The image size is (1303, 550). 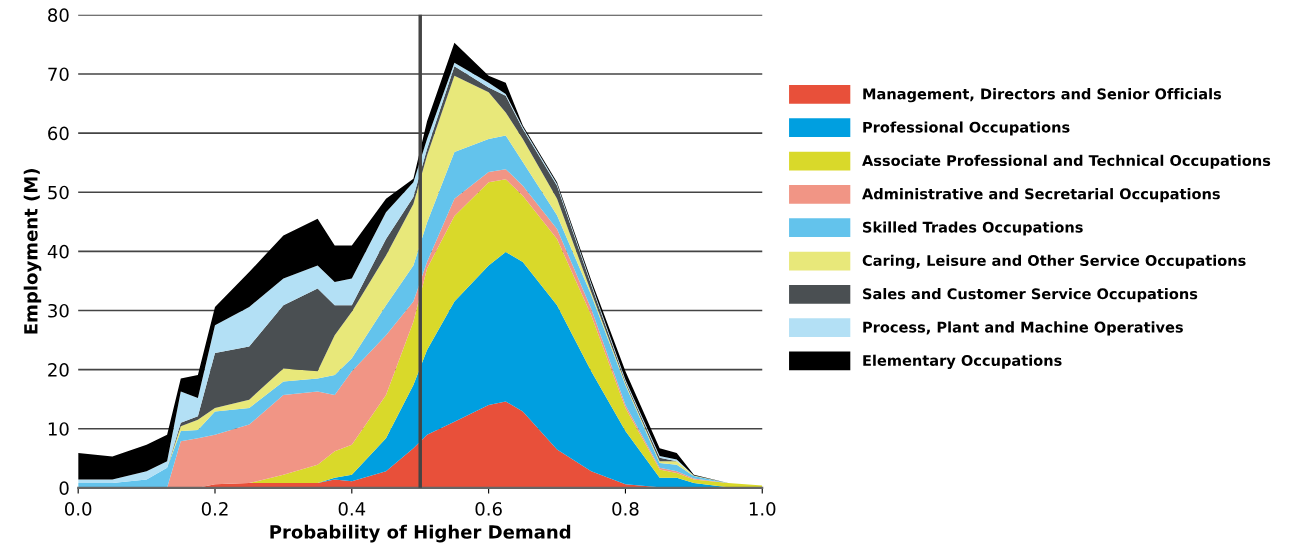 What do you see at coordinates (58, 133) in the screenshot?
I see `y-tick-label: 60` at bounding box center [58, 133].